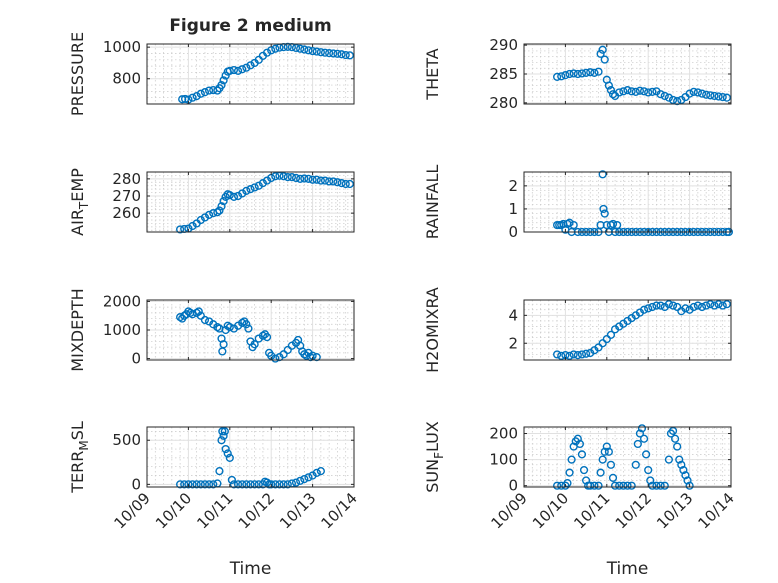 The width and height of the screenshot is (778, 583). I want to click on y-axis-label-base: RAINFALL, so click(432, 202).